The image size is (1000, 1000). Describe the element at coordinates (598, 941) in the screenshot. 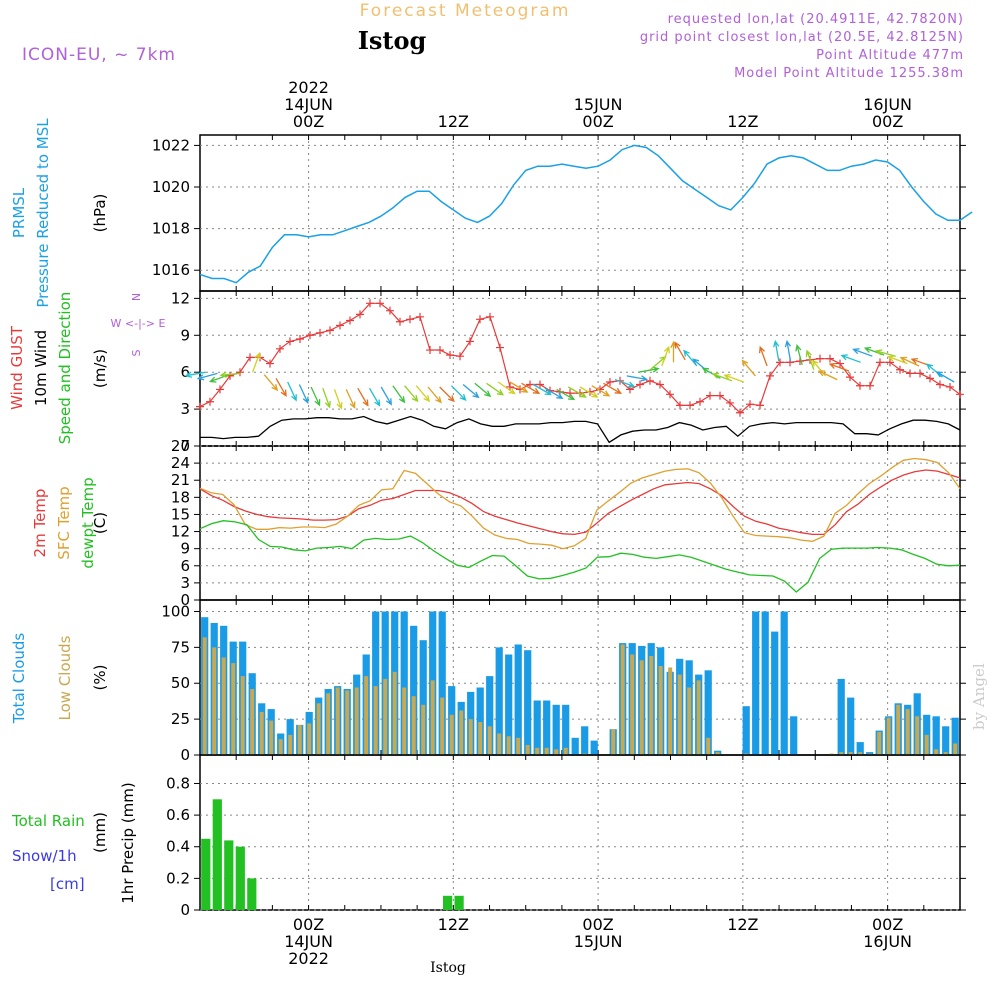

I see `bottom-time-label: 15JUN` at that location.